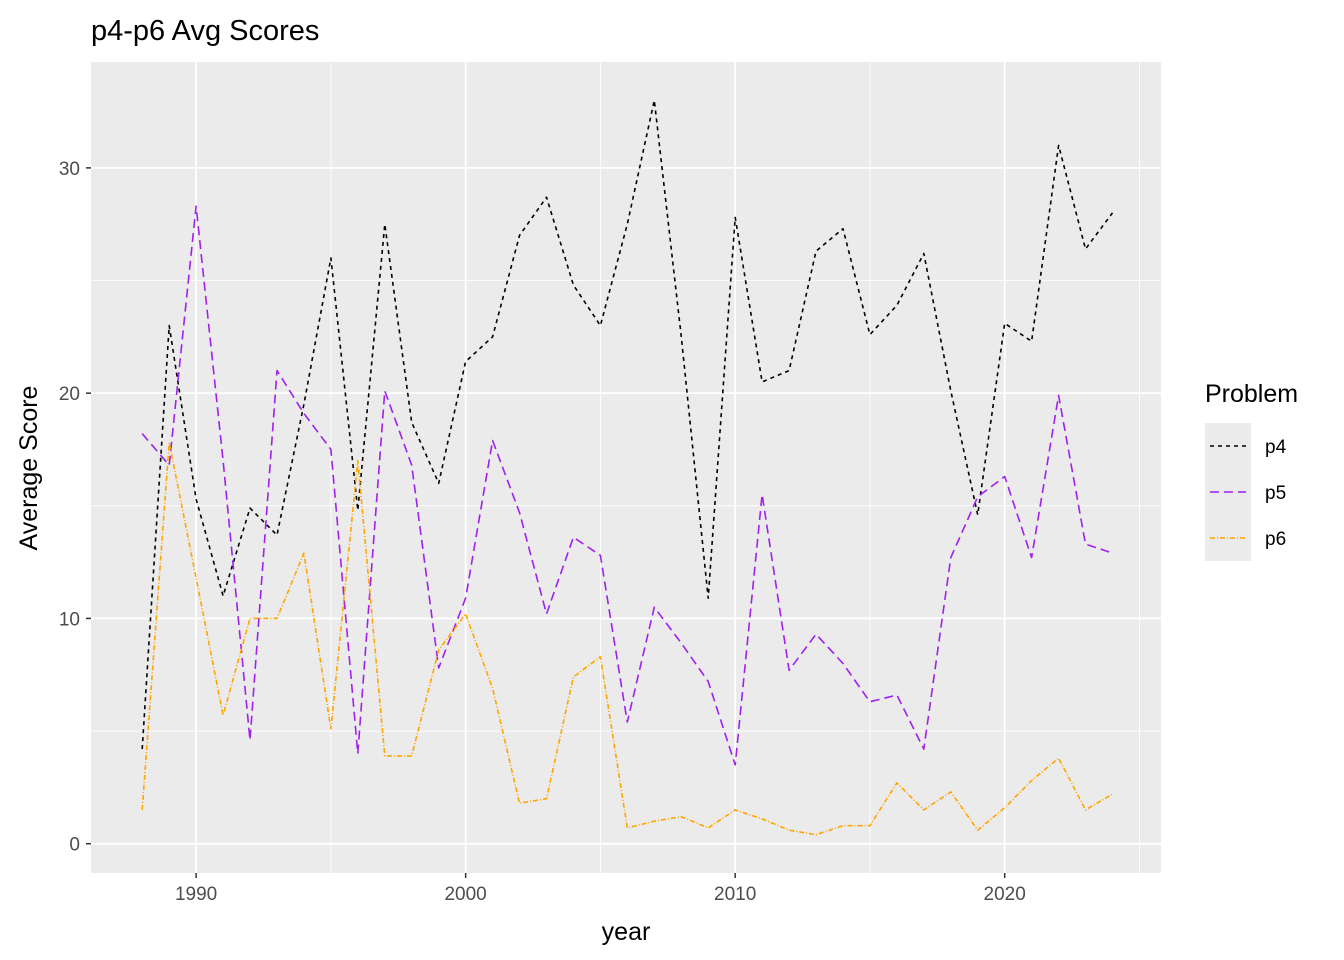  Describe the element at coordinates (29, 468) in the screenshot. I see `y-axis-label: Average Score` at that location.